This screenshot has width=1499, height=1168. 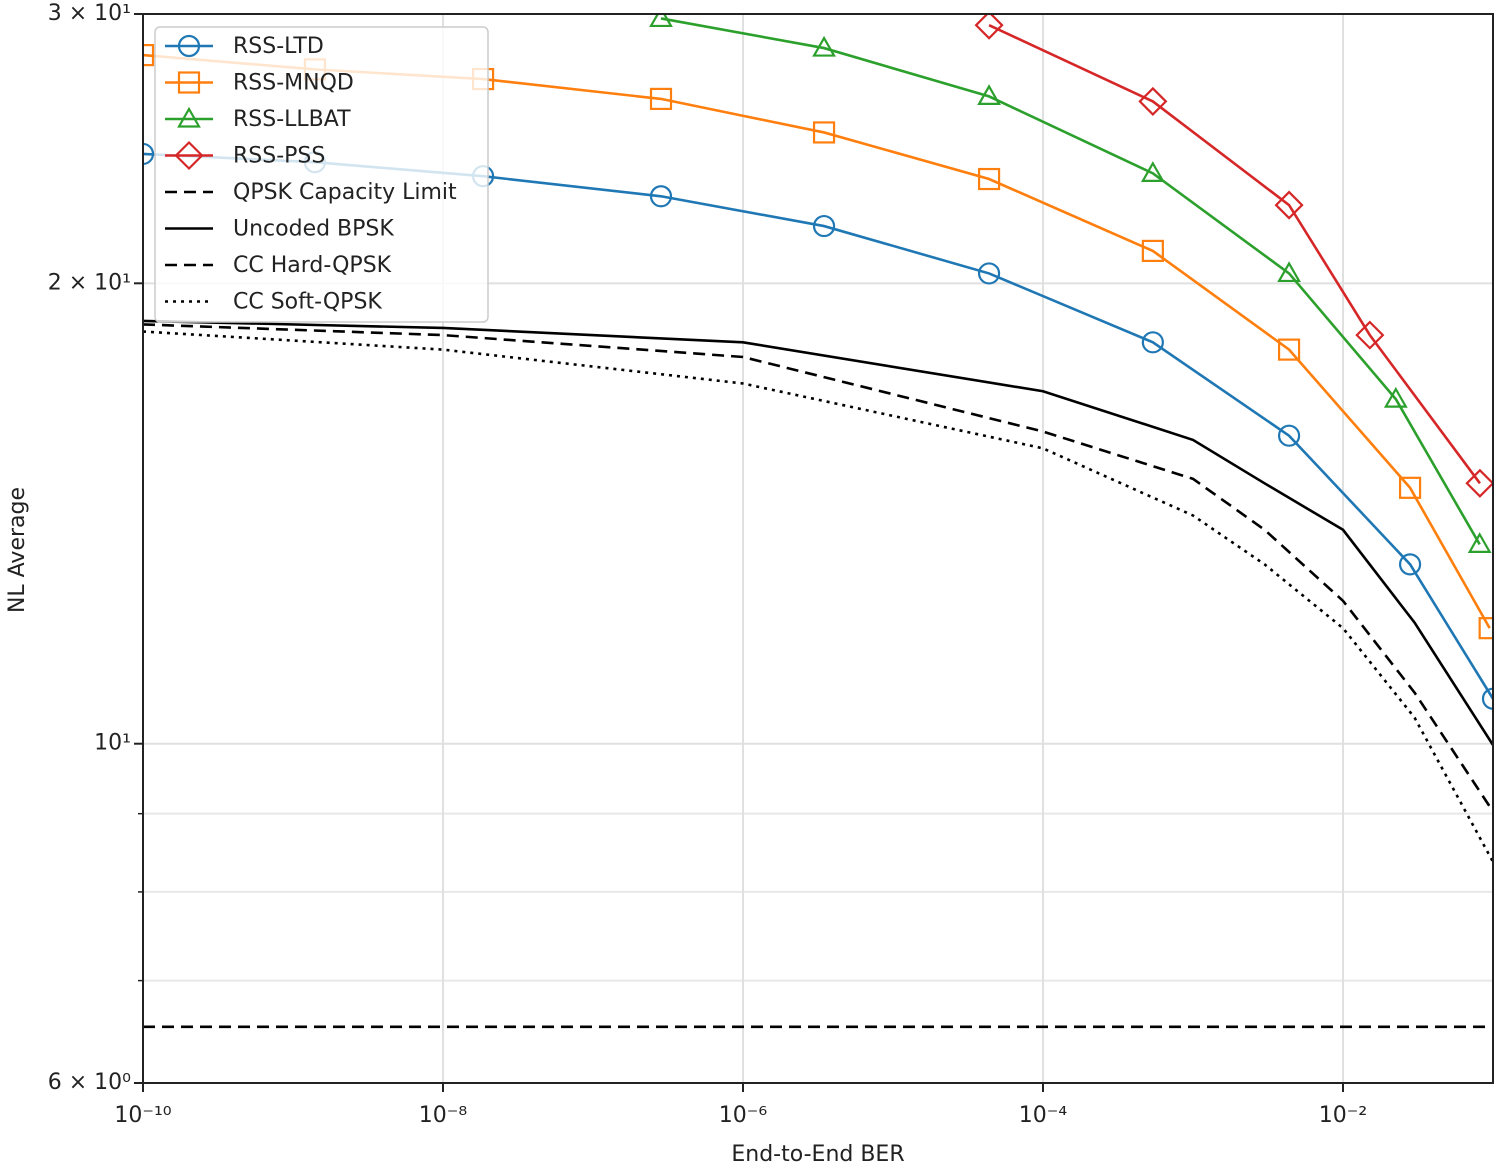 What do you see at coordinates (312, 265) in the screenshot?
I see `legend-label: CC Hard-QPSK` at bounding box center [312, 265].